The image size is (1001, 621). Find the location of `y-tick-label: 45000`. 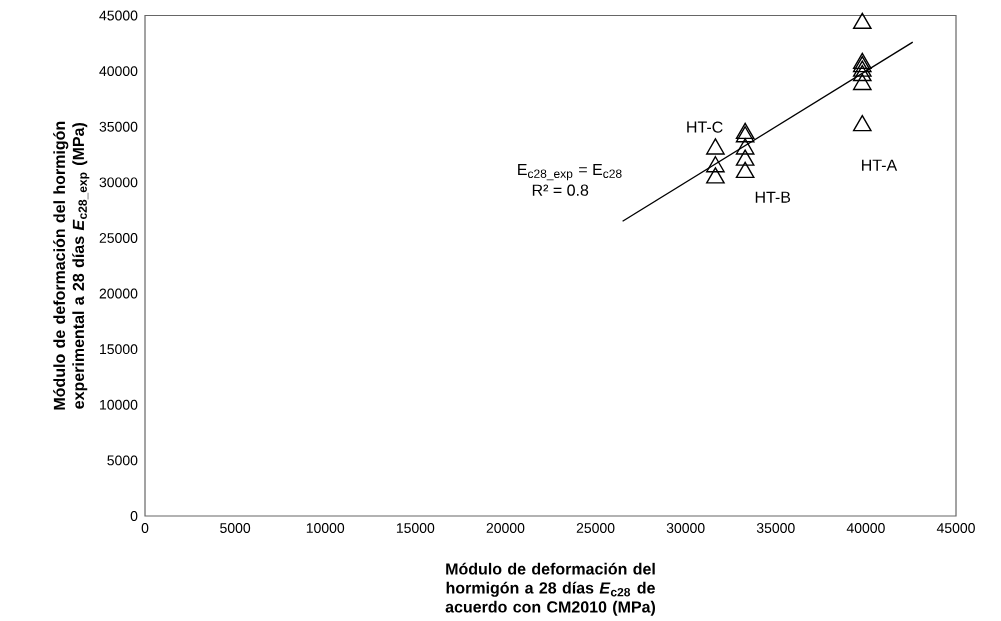

y-tick-label: 45000 is located at coordinates (118, 15).